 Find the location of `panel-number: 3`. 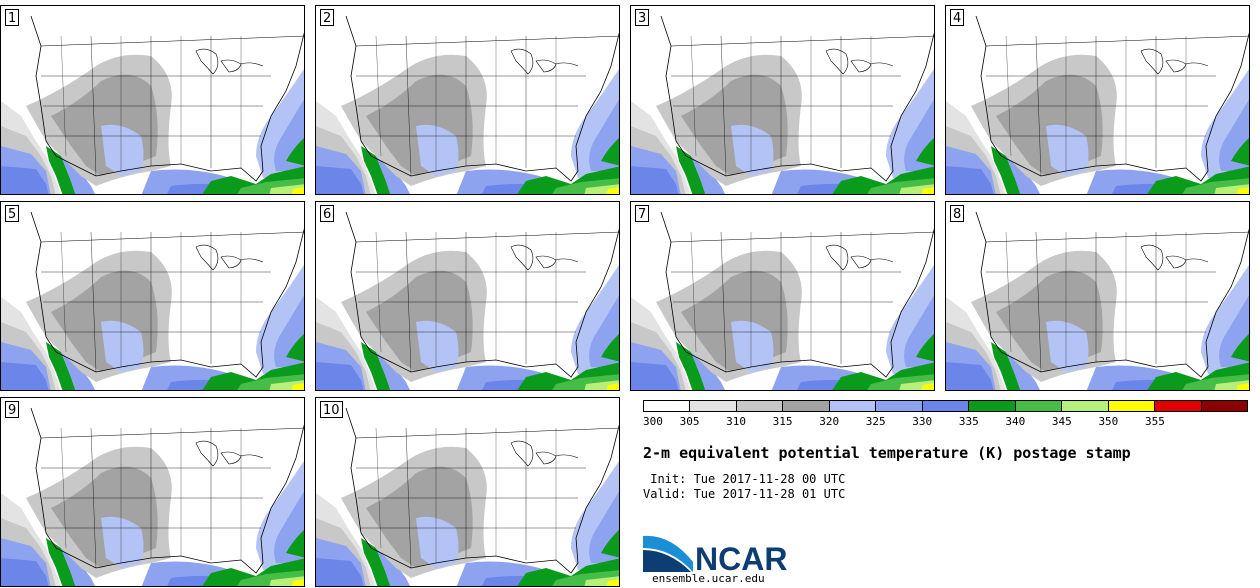

panel-number: 3 is located at coordinates (642, 17).